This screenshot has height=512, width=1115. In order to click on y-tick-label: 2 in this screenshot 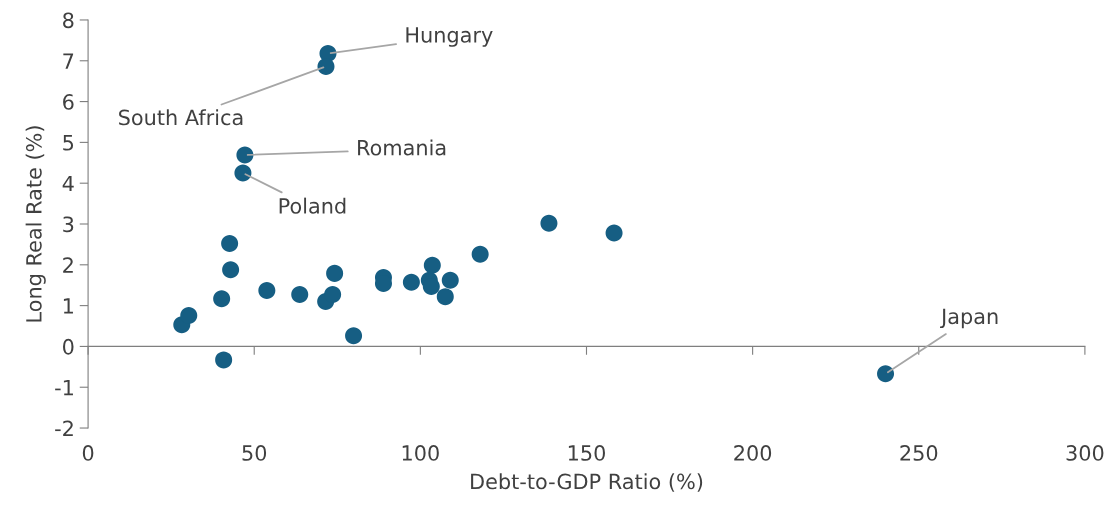, I will do `click(68, 265)`.